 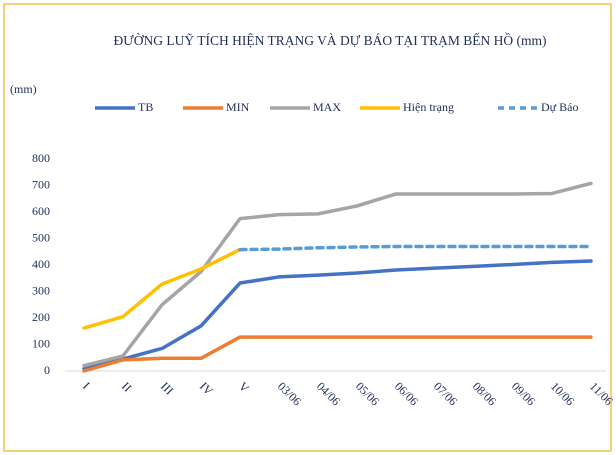 I want to click on y-tick-label: 0, so click(x=47, y=370).